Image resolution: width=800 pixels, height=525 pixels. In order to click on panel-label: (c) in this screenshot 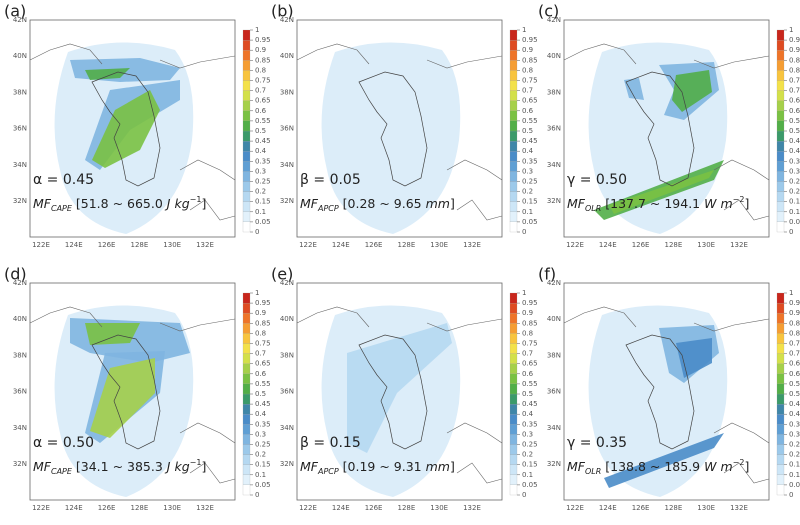, I will do `click(548, 11)`.